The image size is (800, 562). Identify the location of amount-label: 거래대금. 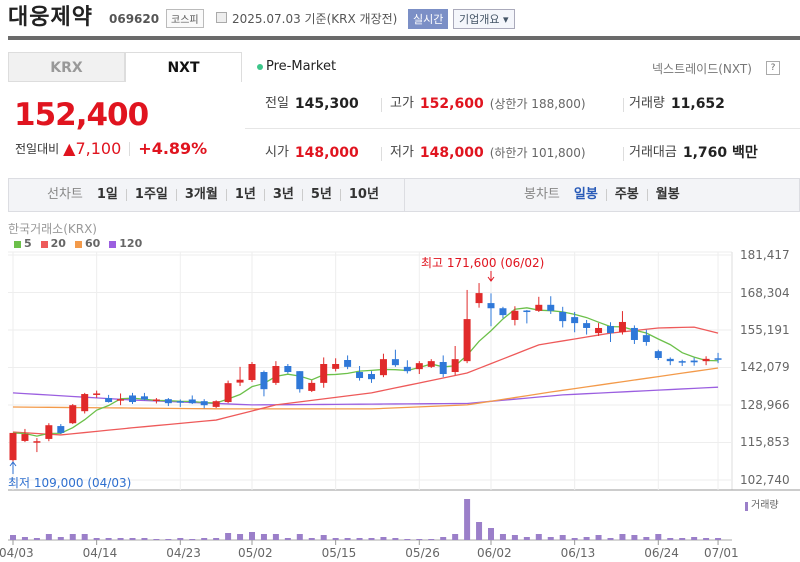
(653, 152).